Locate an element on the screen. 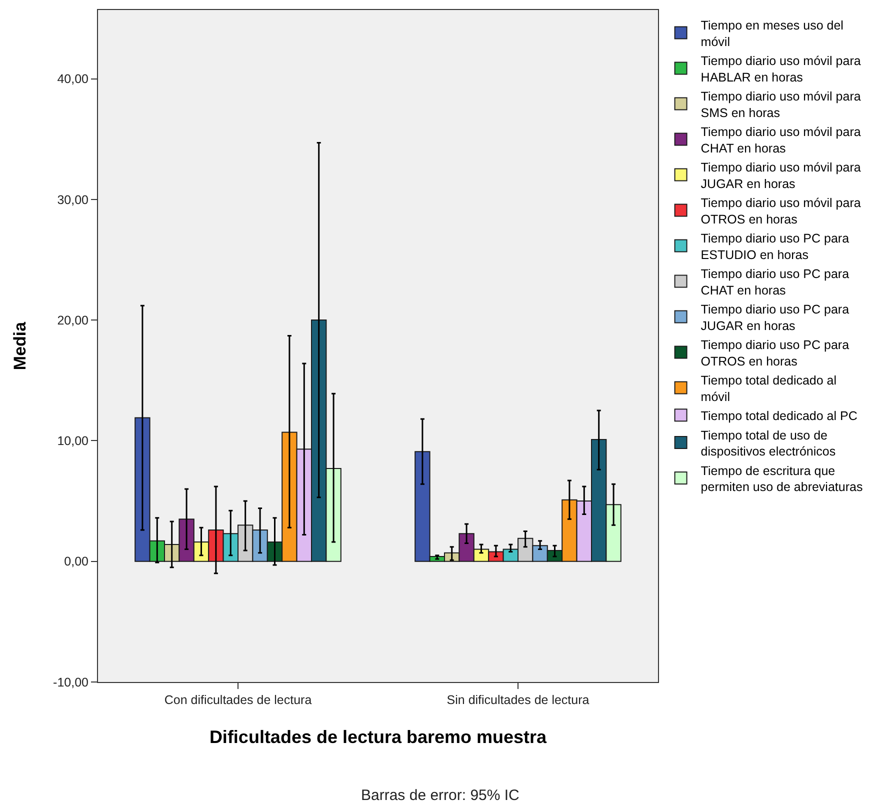 Image resolution: width=880 pixels, height=803 pixels. y-tick-label: 40,00 is located at coordinates (73, 79).